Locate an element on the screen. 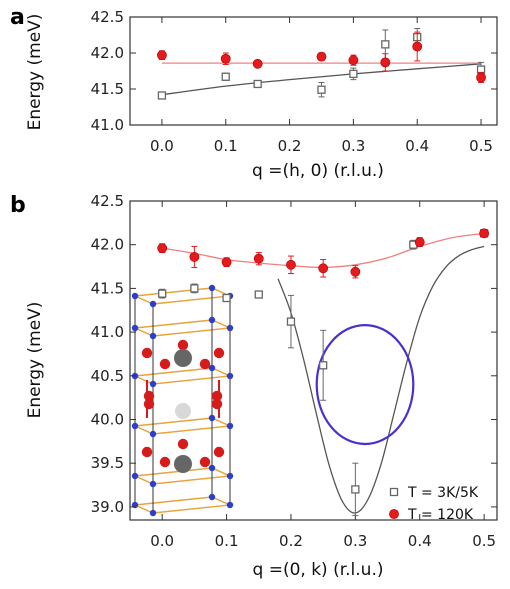 The image size is (510, 589). x-axis-label: q =(0, k) (r.l.u.) is located at coordinates (318, 570).